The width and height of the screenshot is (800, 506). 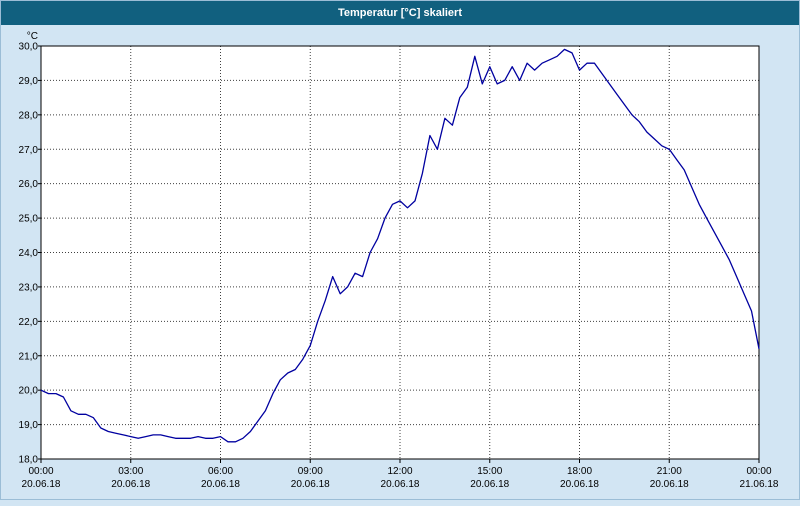 I want to click on x-tick-time-label: 09:00, so click(x=310, y=471).